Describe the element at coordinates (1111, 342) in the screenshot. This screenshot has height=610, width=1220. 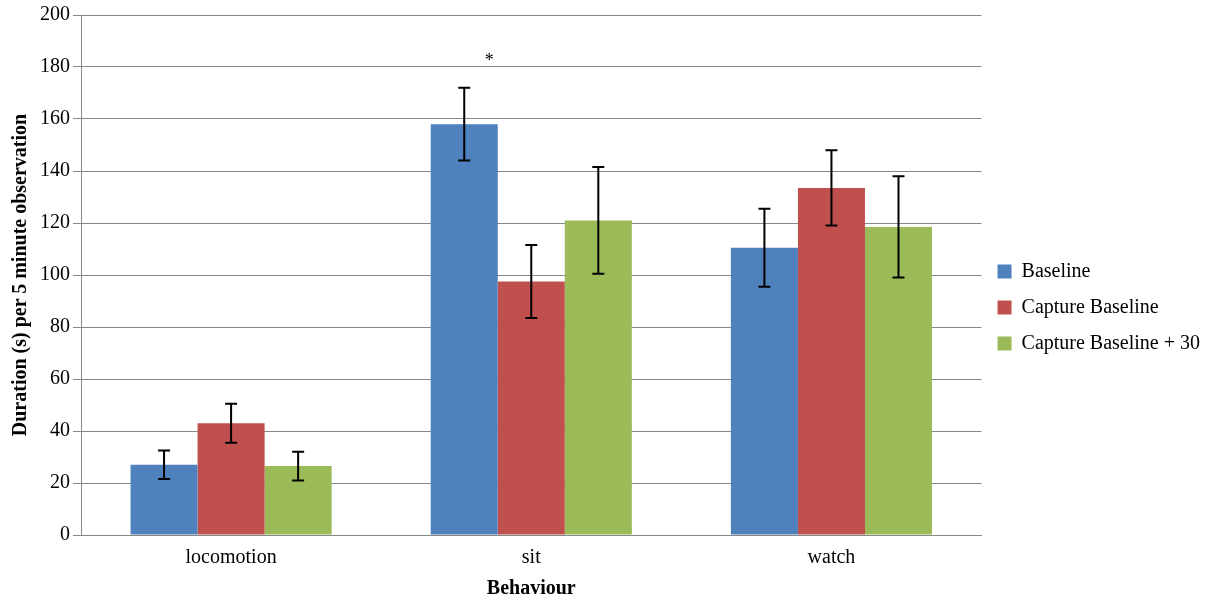
I see `legend-label: Capture Baseline + 30` at that location.